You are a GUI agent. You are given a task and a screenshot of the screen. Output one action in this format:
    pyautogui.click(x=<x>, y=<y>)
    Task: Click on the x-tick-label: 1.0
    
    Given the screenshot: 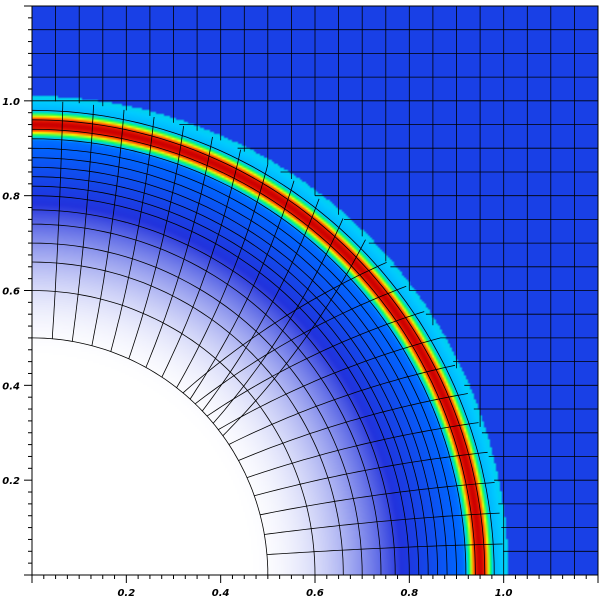 What is the action you would take?
    pyautogui.click(x=504, y=593)
    